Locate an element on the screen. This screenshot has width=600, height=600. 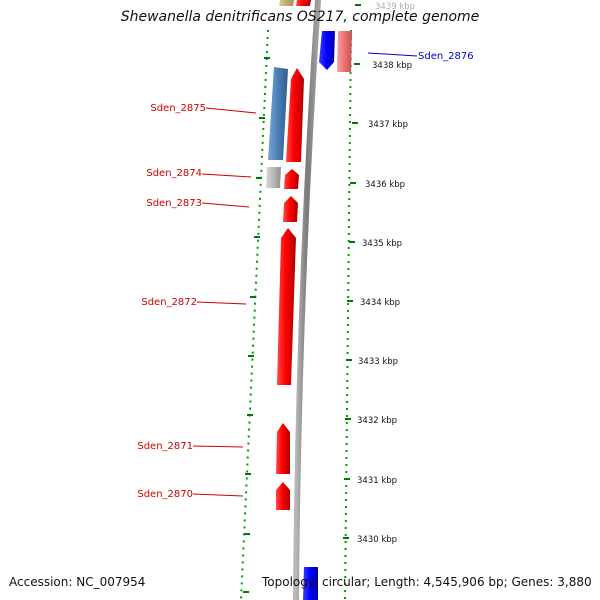
gene-olive-block is located at coordinates (286, 3).